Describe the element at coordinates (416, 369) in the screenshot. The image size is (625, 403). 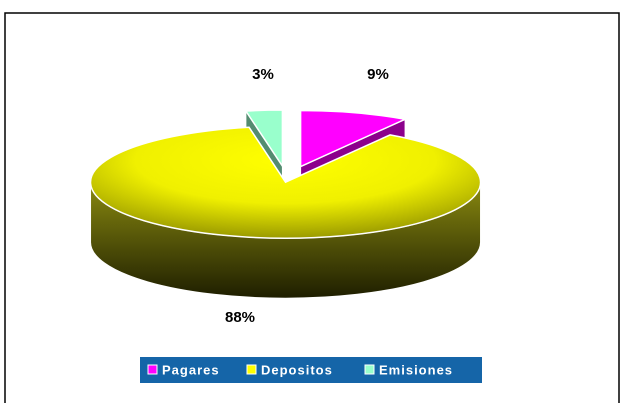
I see `legend-label: Emisiones` at that location.